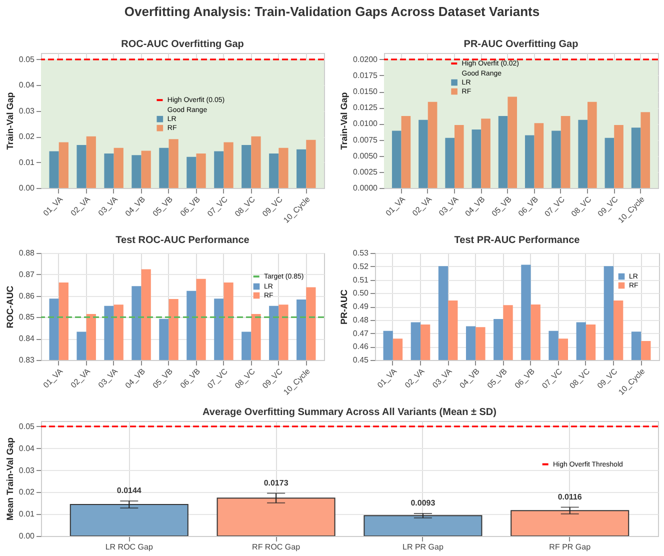 The height and width of the screenshot is (556, 664). What do you see at coordinates (365, 75) in the screenshot?
I see `y-tick-label: 0.0175` at bounding box center [365, 75].